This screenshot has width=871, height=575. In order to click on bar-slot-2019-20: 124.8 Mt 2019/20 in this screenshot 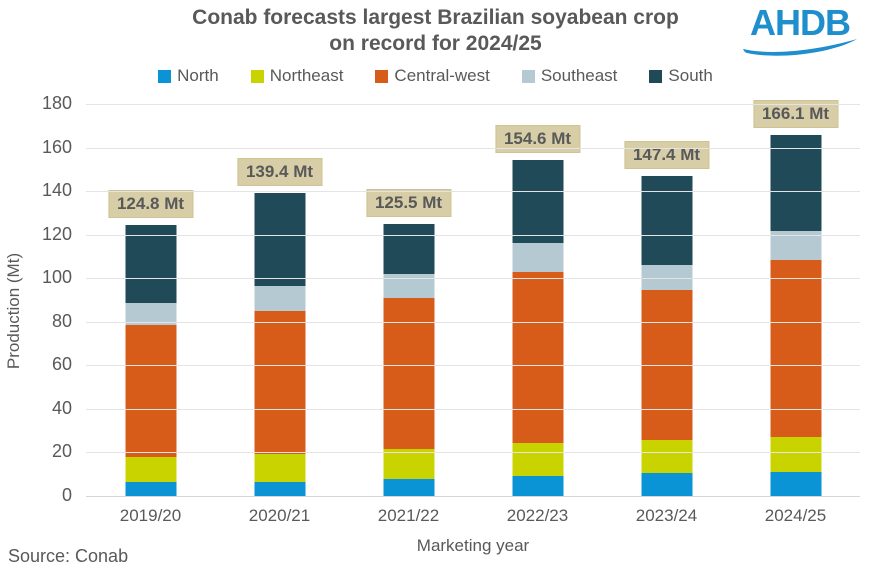, I will do `click(150, 315)`.